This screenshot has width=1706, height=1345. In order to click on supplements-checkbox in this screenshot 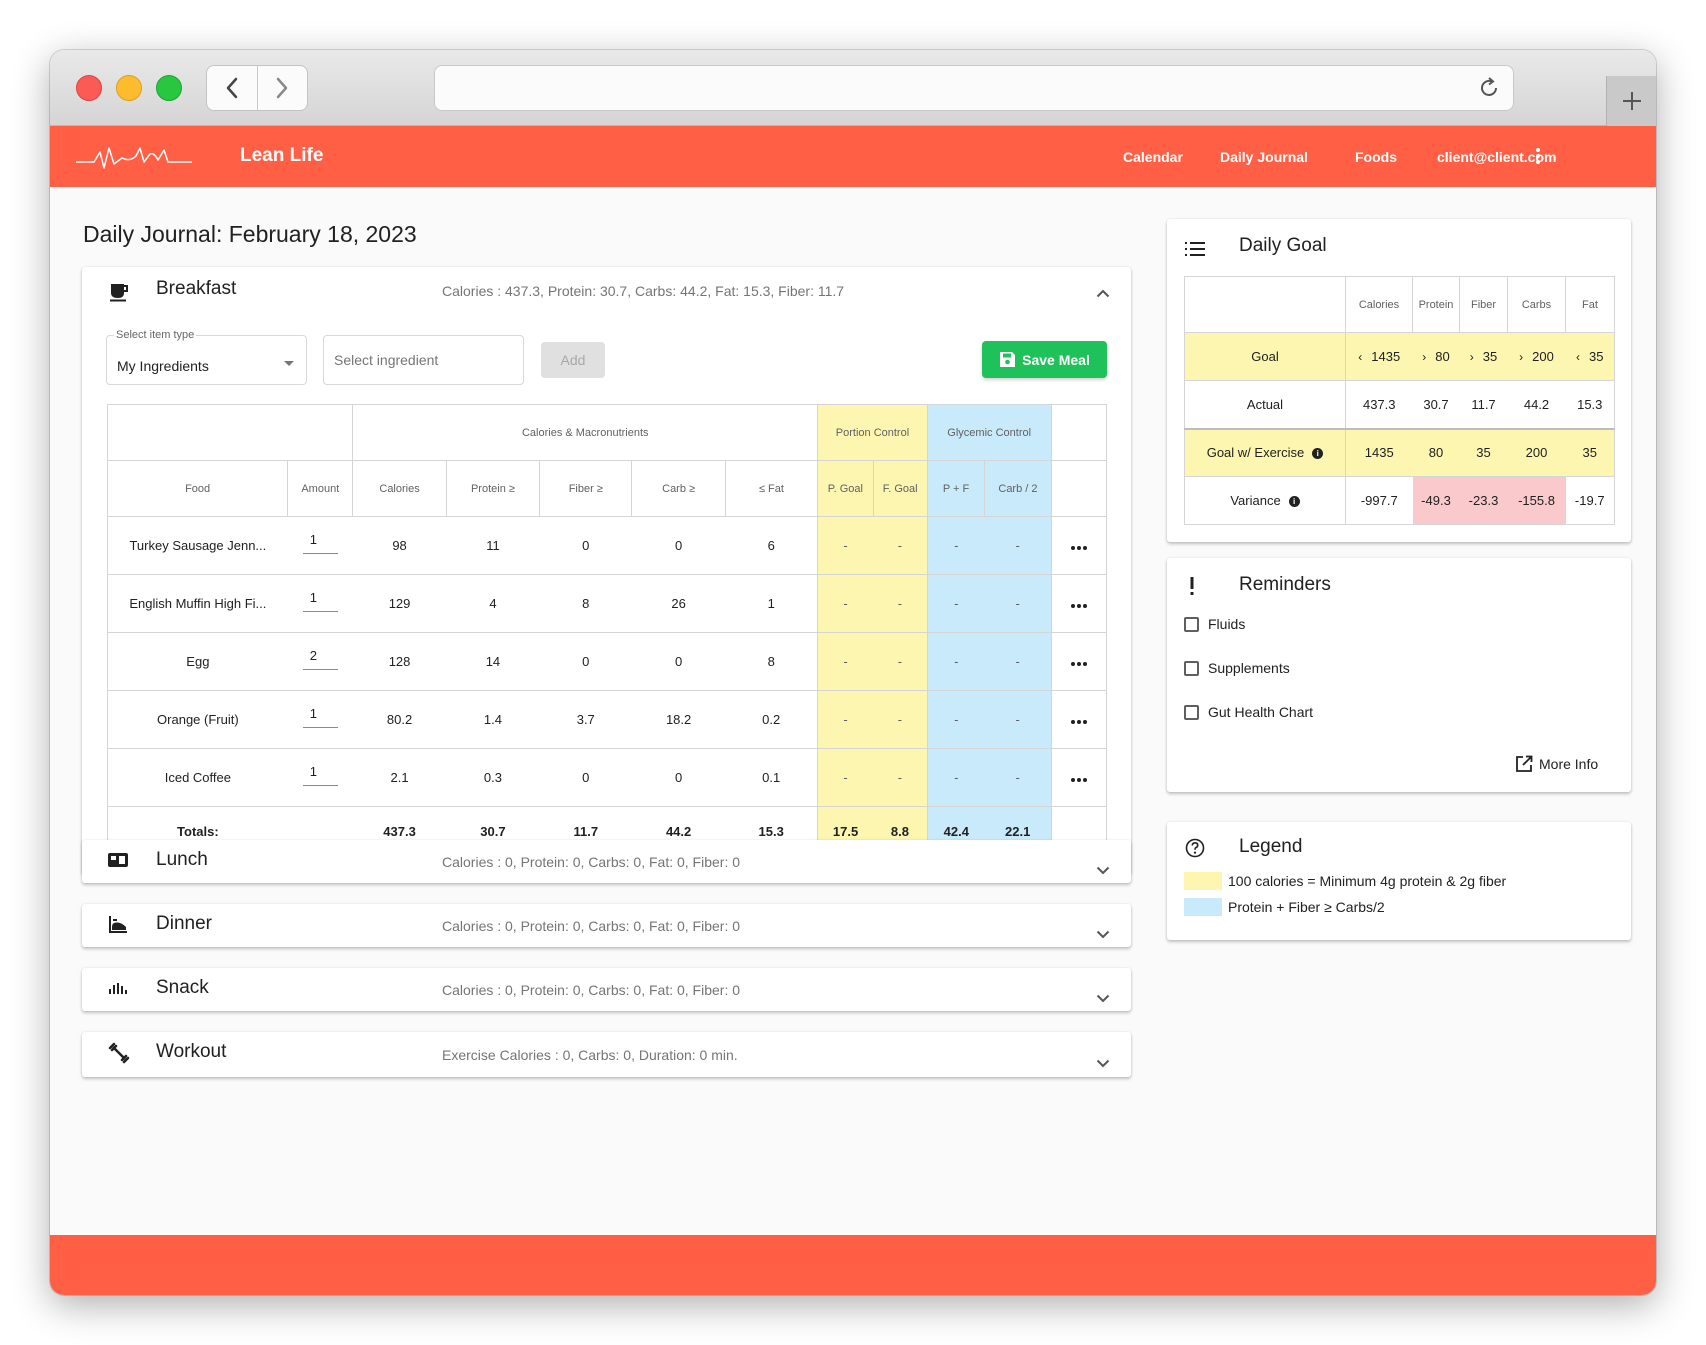, I will do `click(1191, 668)`.